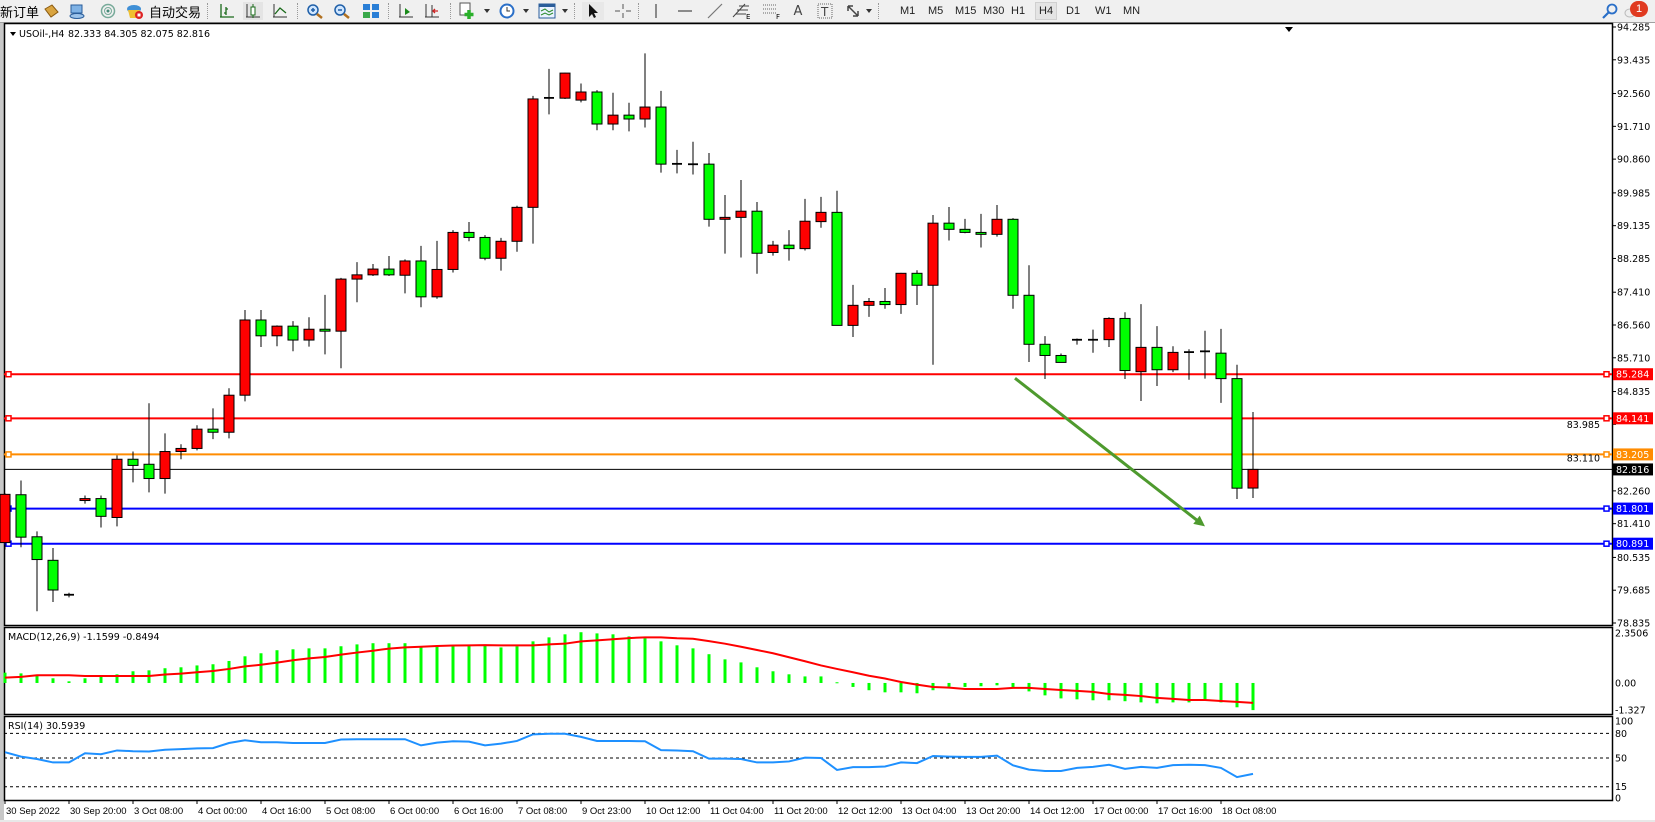 The height and width of the screenshot is (822, 1655). Describe the element at coordinates (406, 11) in the screenshot. I see `chart-shift-icon` at that location.